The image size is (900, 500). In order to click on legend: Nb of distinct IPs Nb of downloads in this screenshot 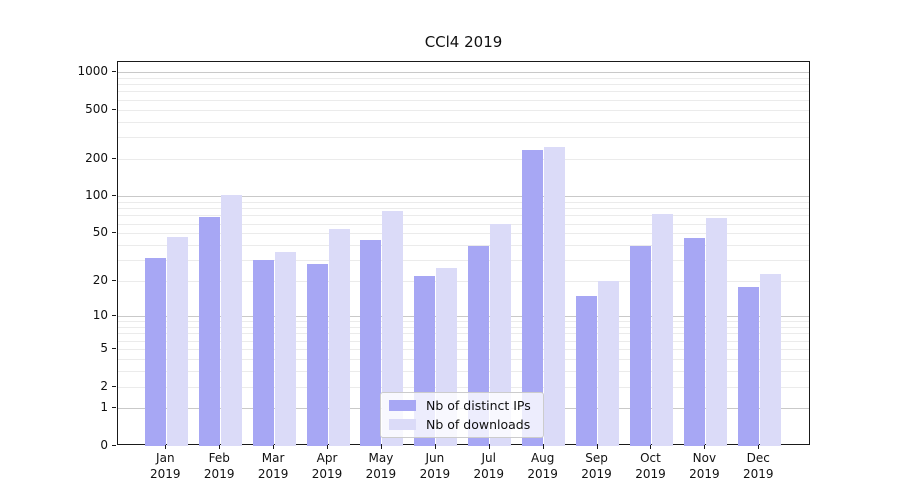, I will do `click(462, 415)`.